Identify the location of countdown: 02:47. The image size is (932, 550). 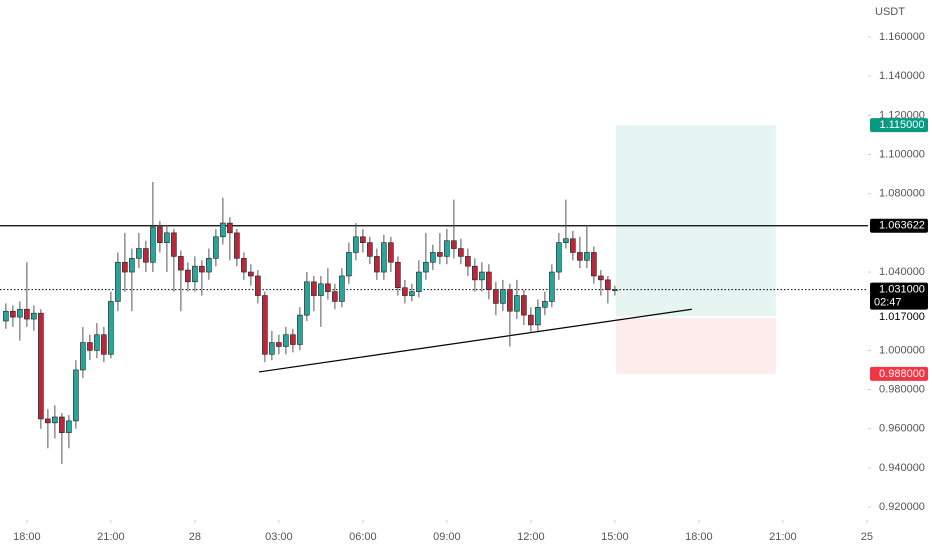
(888, 303).